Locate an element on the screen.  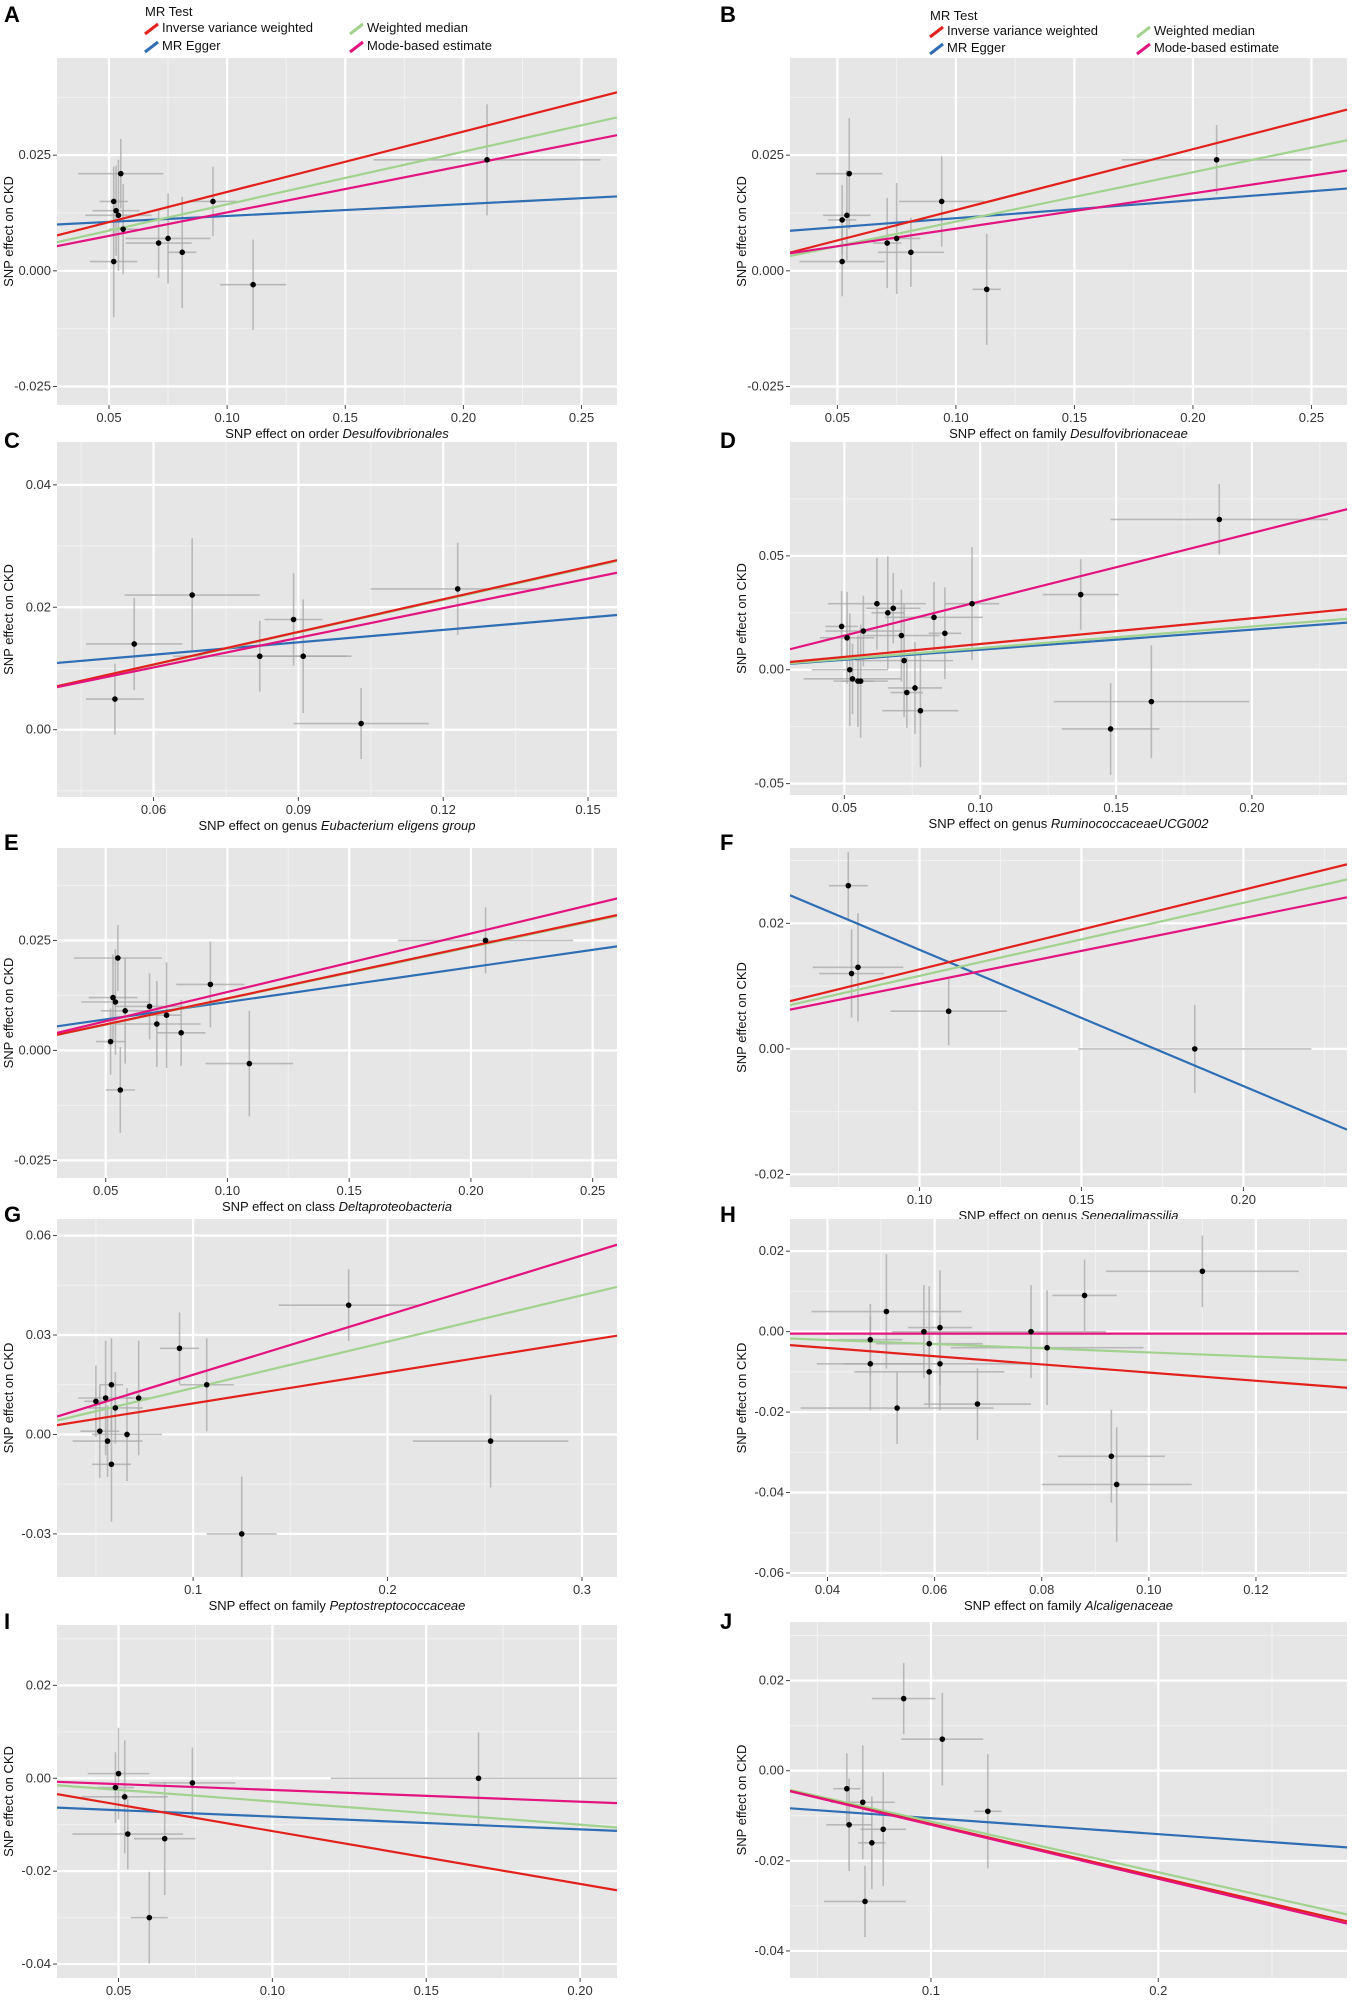
panel-letter-e: E is located at coordinates (11, 842).